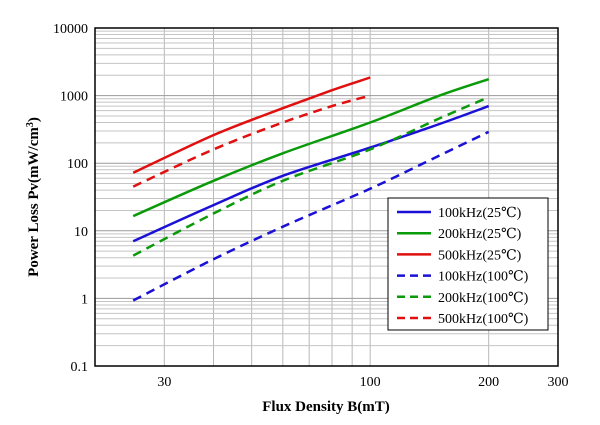 The height and width of the screenshot is (425, 600). What do you see at coordinates (370, 382) in the screenshot?
I see `x-tick-label: 100` at bounding box center [370, 382].